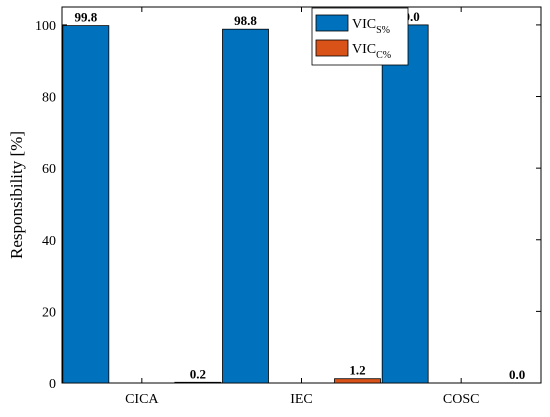  What do you see at coordinates (49, 241) in the screenshot?
I see `y-tick-label: 40` at bounding box center [49, 241].